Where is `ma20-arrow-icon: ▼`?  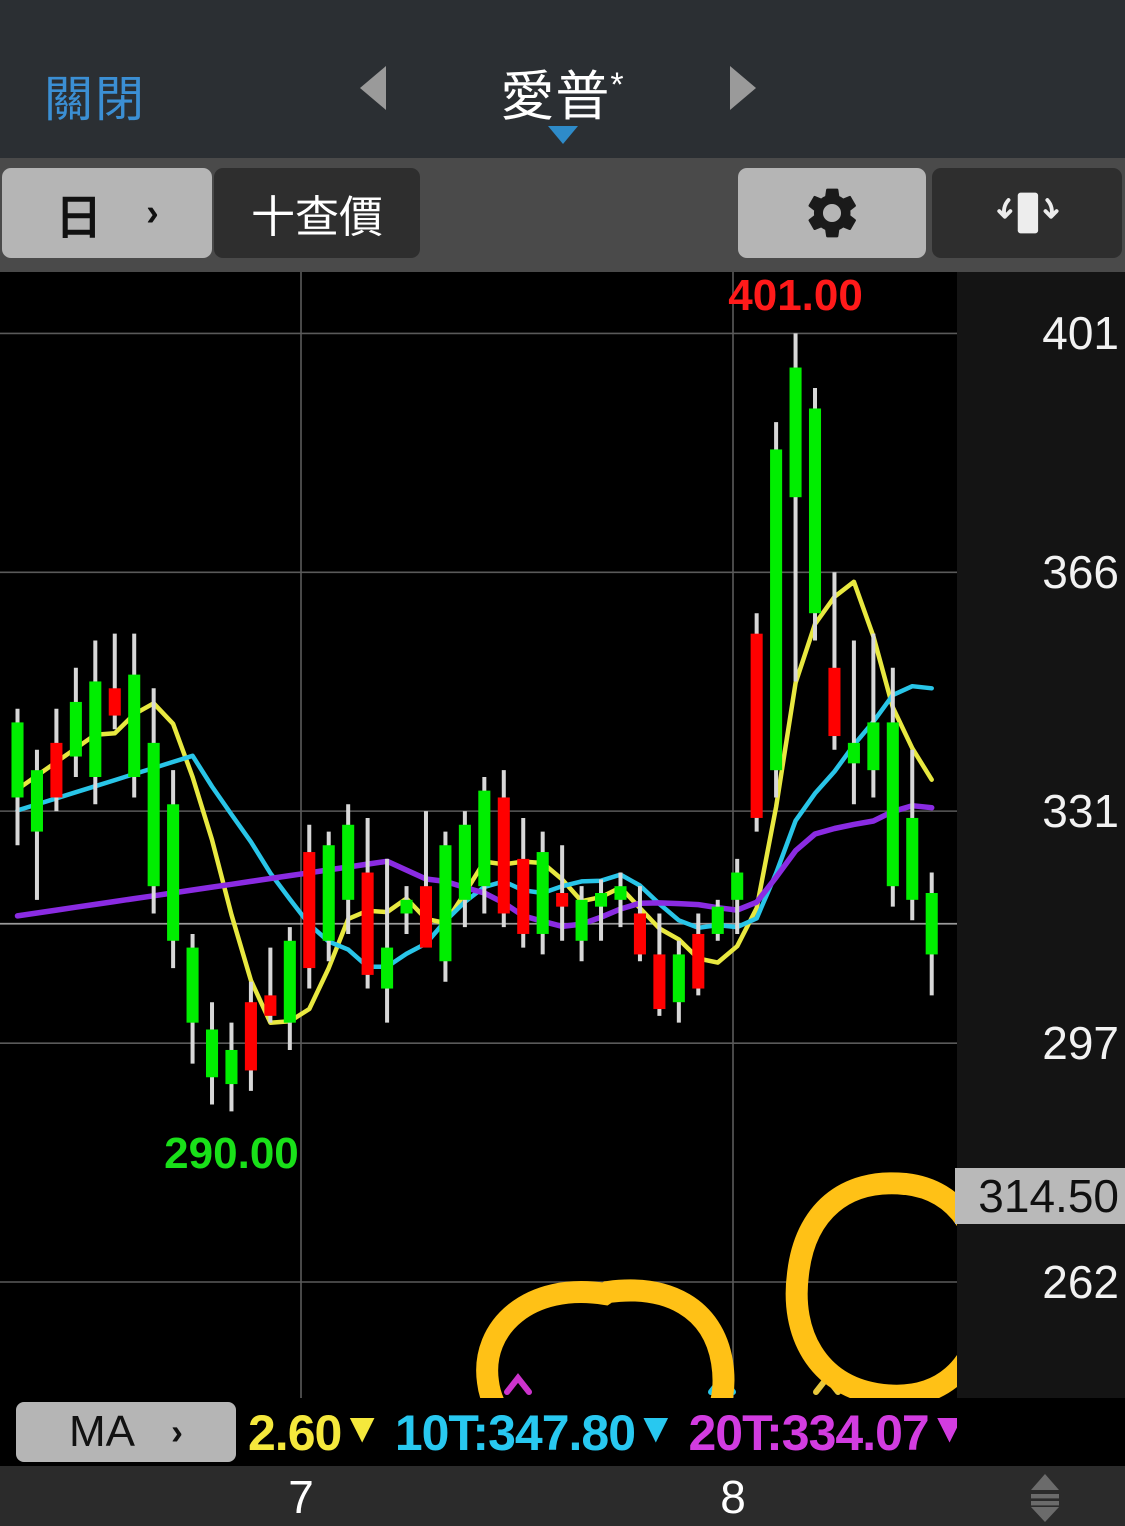 ma20-arrow-icon: ▼ is located at coordinates (942, 1427).